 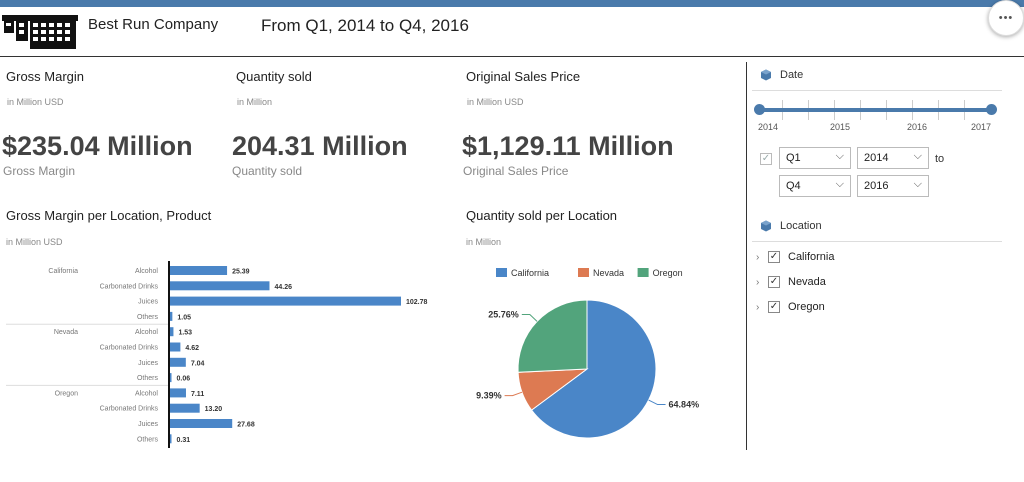 I want to click on bar-value-label: 44.26, so click(x=283, y=287).